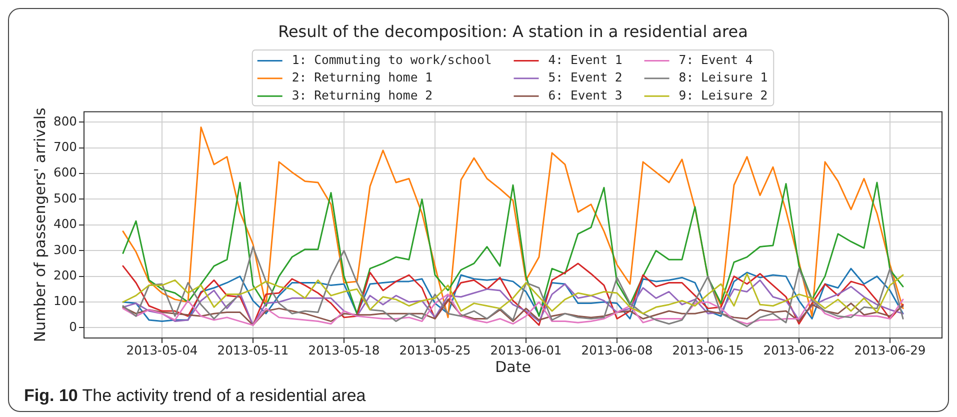  Describe the element at coordinates (392, 59) in the screenshot. I see `legend-label: 1: Commuting to work/school` at that location.